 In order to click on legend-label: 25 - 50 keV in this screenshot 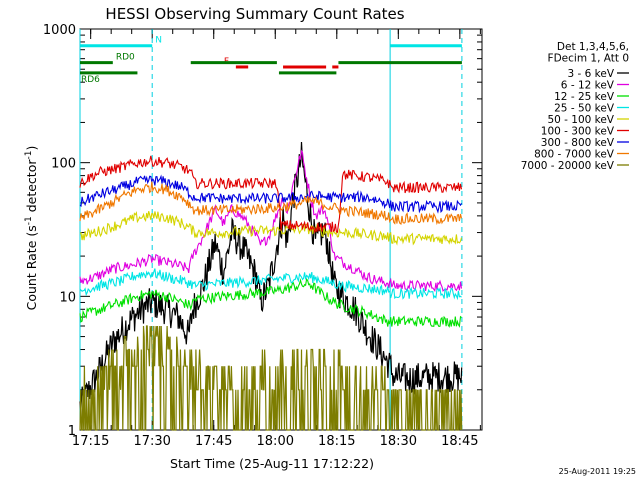, I will do `click(584, 109)`.